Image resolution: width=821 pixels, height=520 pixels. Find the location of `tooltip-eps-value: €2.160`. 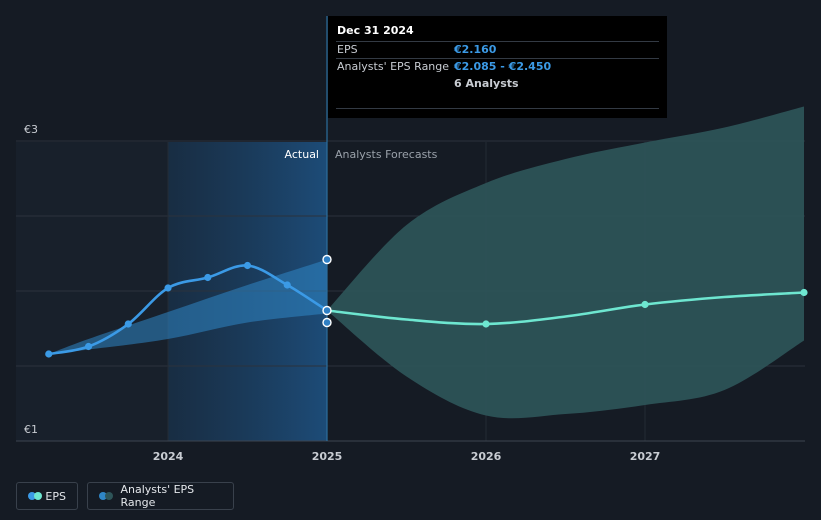

tooltip-eps-value: €2.160 is located at coordinates (475, 49).